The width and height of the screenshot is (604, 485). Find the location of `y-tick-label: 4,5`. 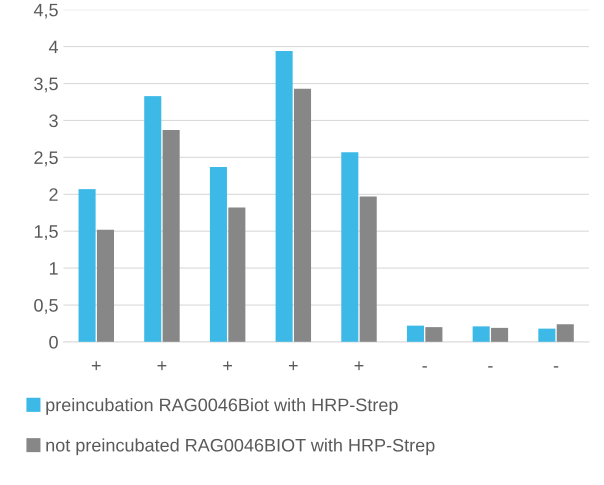

y-tick-label: 4,5 is located at coordinates (46, 11).